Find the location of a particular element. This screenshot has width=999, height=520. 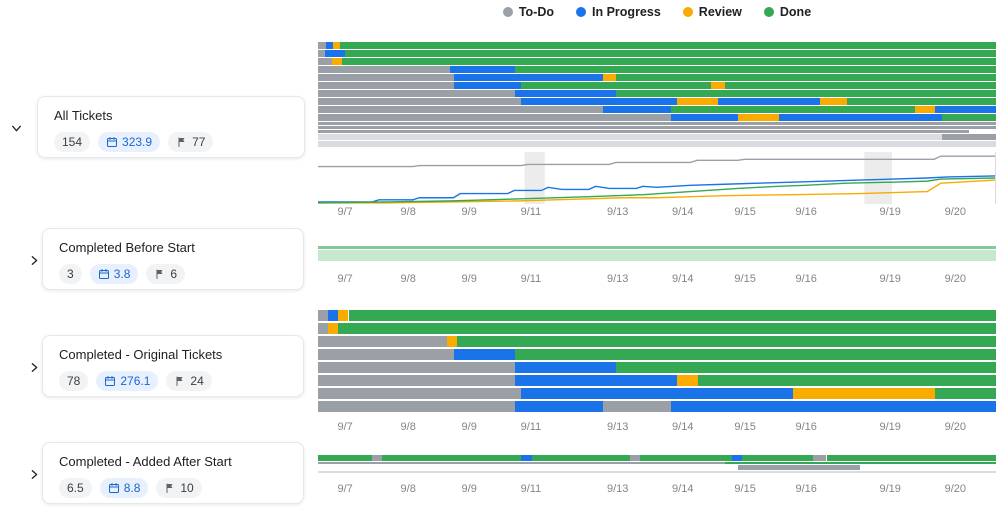

badge-row: 6.5 8.8 10 is located at coordinates (173, 488).